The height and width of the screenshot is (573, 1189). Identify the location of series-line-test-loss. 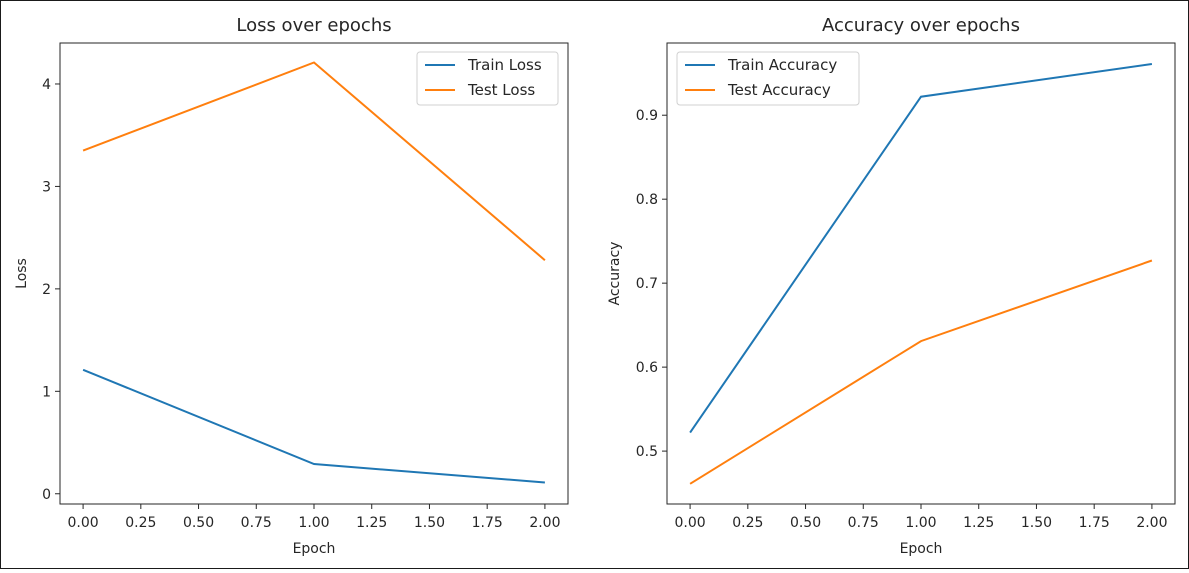
(314, 161).